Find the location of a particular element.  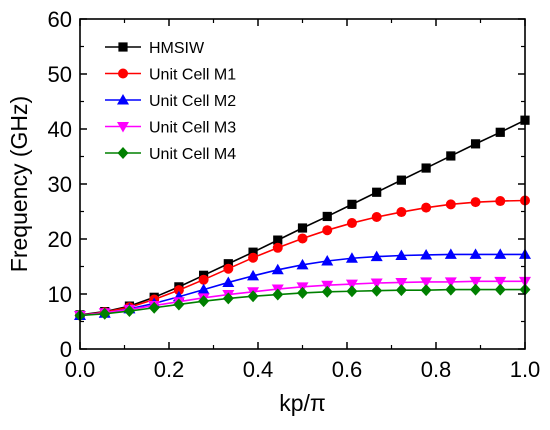

legend-label: Unit Cell M4 is located at coordinates (192, 154).